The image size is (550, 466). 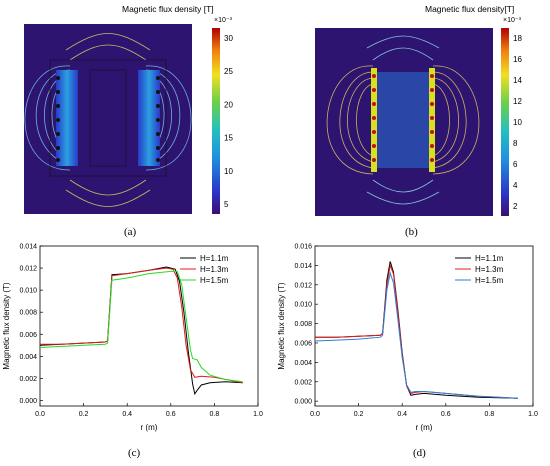 I want to click on colorbar-tick-label: 2, so click(x=515, y=206).